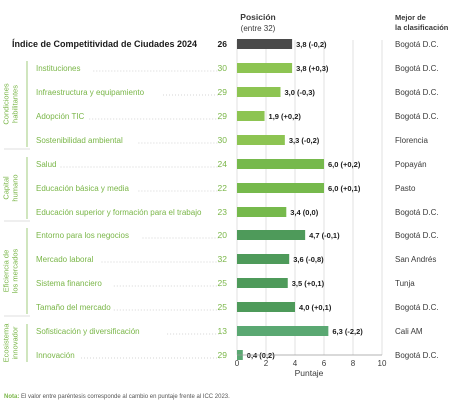 This screenshot has width=456, height=405. Describe the element at coordinates (65, 259) in the screenshot. I see `pillar-label: Mercado laboral` at that location.